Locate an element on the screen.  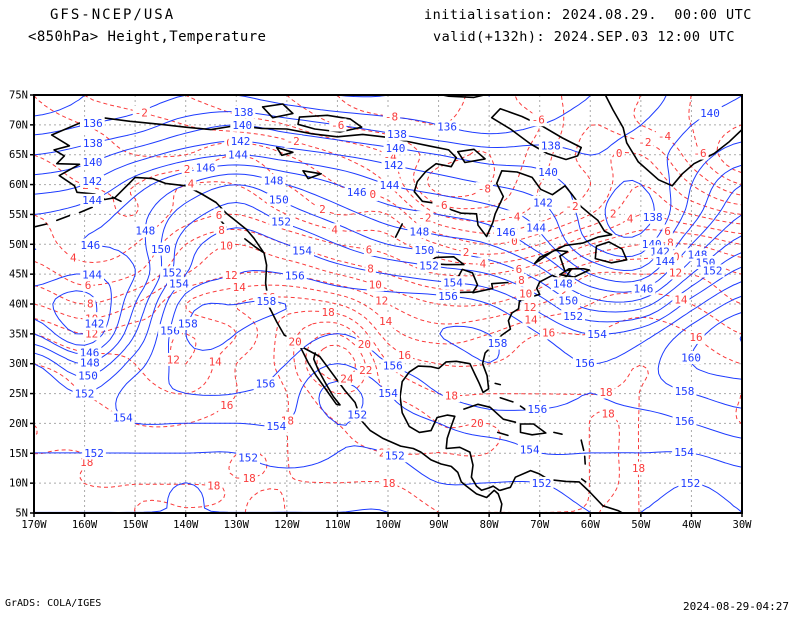
svg-text: 160 is located at coordinates (691, 357).